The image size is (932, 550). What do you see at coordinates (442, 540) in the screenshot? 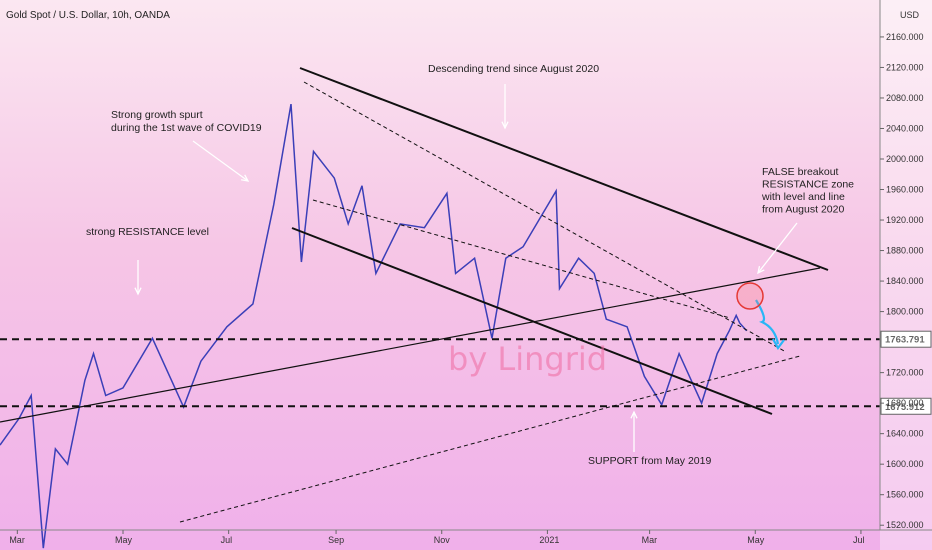
I see `x-tick-label: Nov` at bounding box center [442, 540].